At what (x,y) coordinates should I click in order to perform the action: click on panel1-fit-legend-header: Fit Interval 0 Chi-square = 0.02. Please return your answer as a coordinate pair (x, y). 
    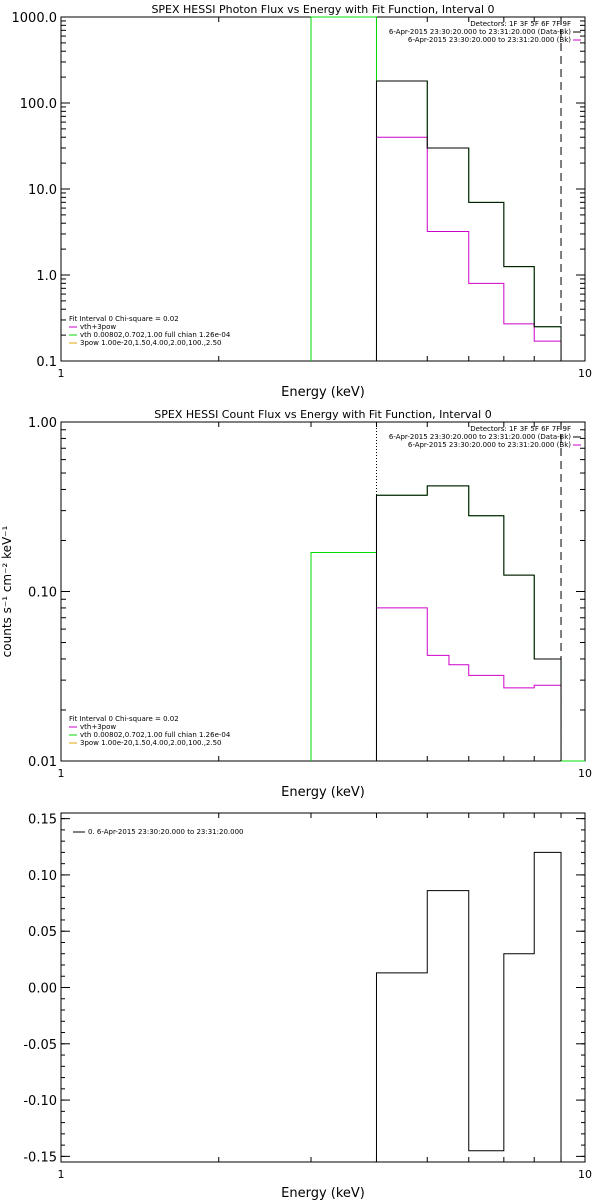
    Looking at the image, I should click on (124, 319).